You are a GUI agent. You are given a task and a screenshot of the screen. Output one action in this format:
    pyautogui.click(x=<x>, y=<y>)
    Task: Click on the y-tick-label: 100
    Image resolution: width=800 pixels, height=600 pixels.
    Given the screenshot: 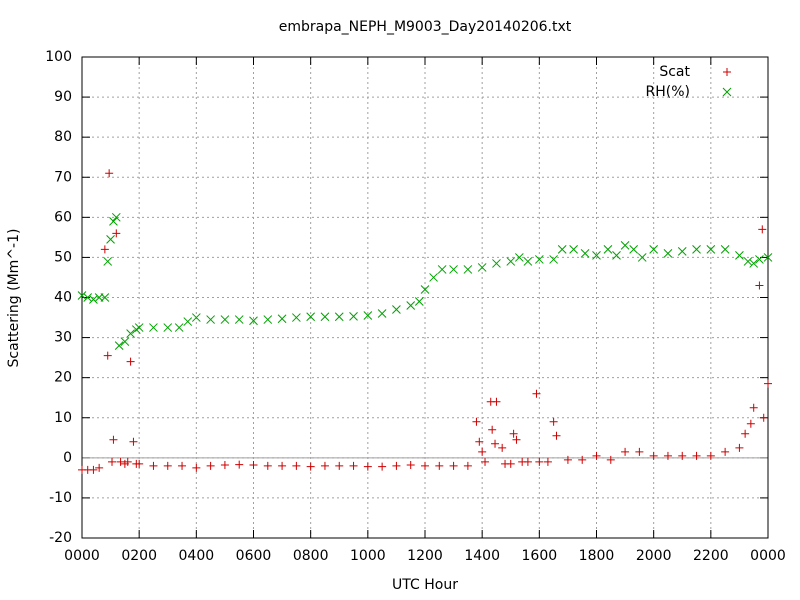 What is the action you would take?
    pyautogui.click(x=58, y=57)
    